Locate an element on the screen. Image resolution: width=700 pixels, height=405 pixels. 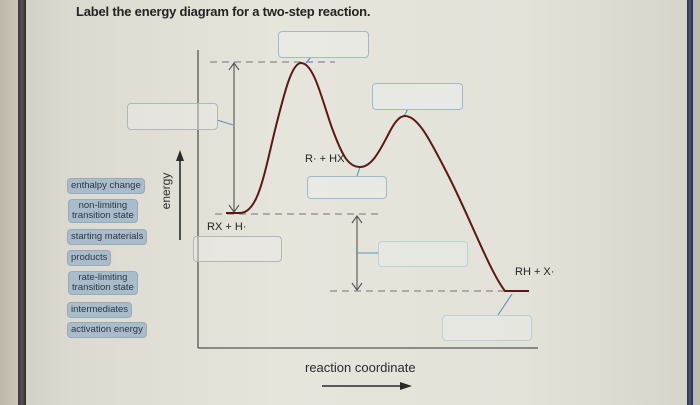
screen-bezel-left is located at coordinates (9, 202).